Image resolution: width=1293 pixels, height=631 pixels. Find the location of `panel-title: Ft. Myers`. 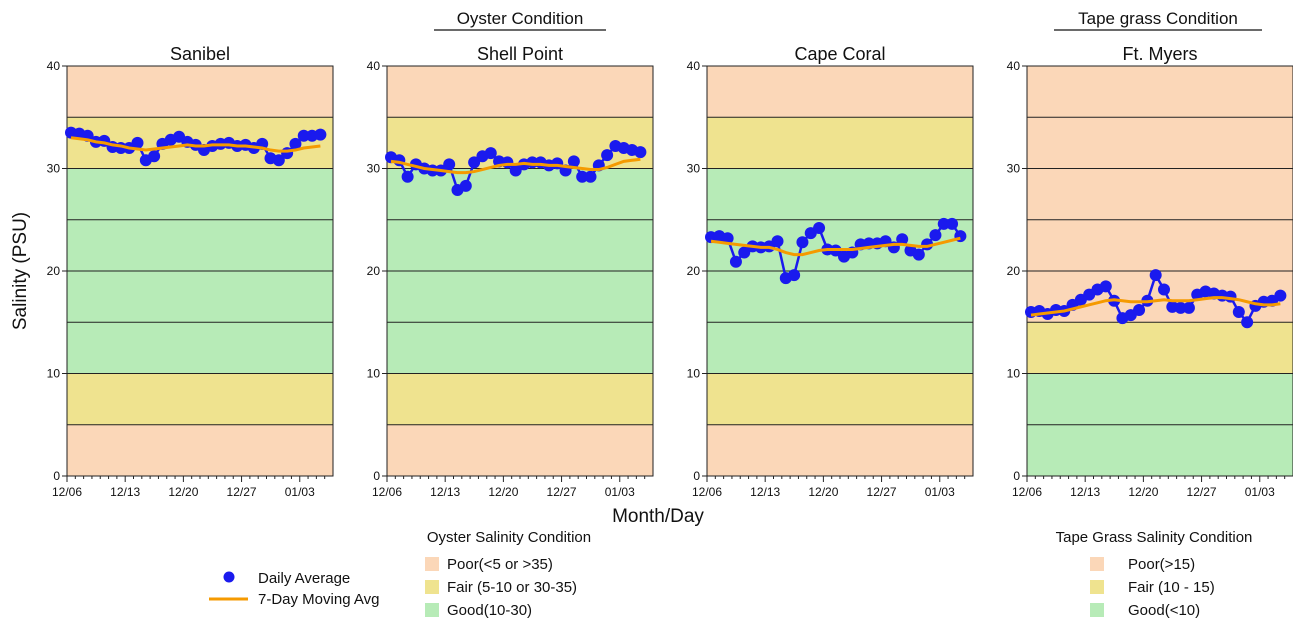

panel-title: Ft. Myers is located at coordinates (1160, 54).